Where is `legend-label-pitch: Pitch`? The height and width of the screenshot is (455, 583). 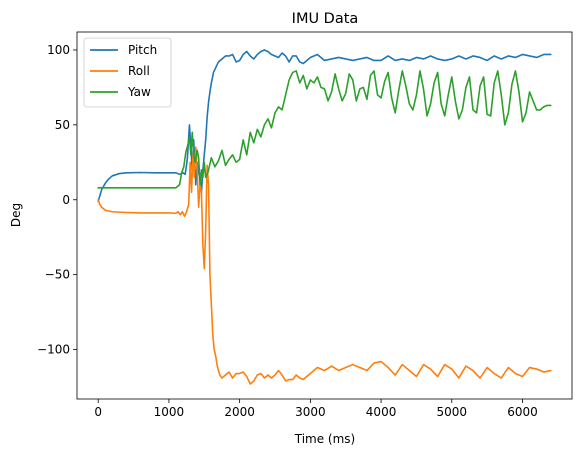 legend-label-pitch: Pitch is located at coordinates (142, 50).